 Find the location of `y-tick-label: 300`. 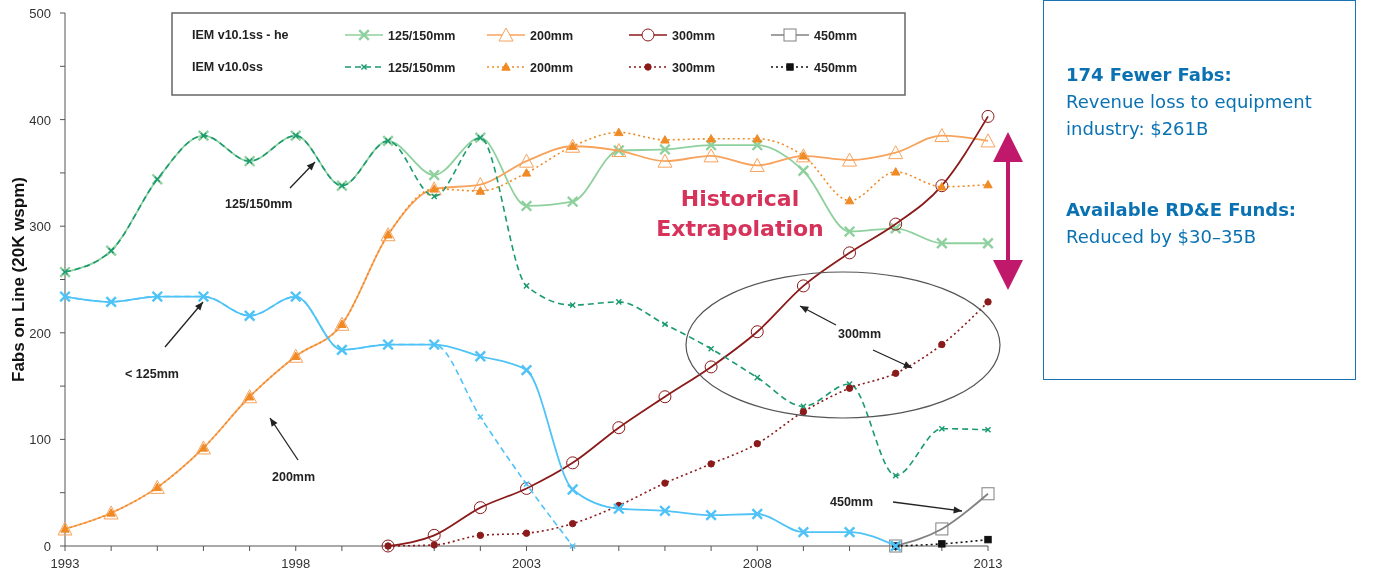

y-tick-label: 300 is located at coordinates (40, 227).